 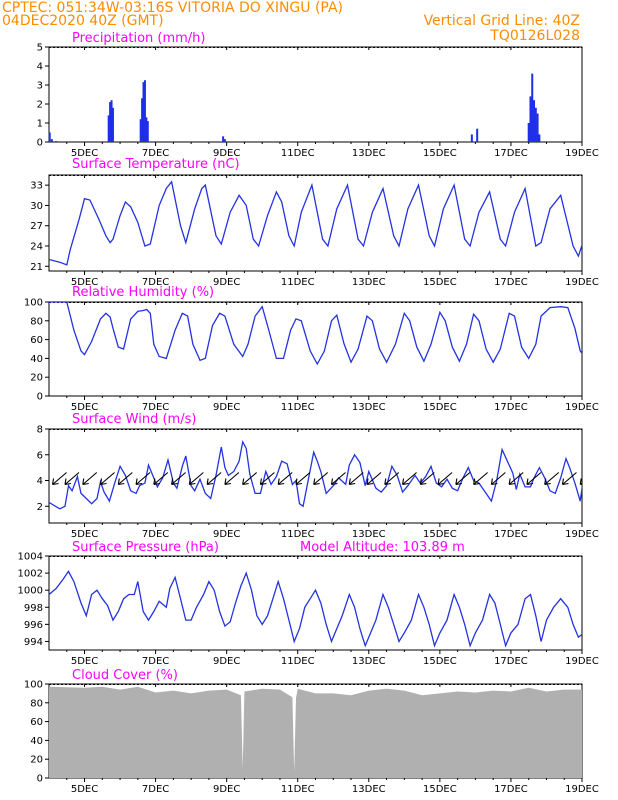 I want to click on y-tick-label: 80, so click(x=36, y=321).